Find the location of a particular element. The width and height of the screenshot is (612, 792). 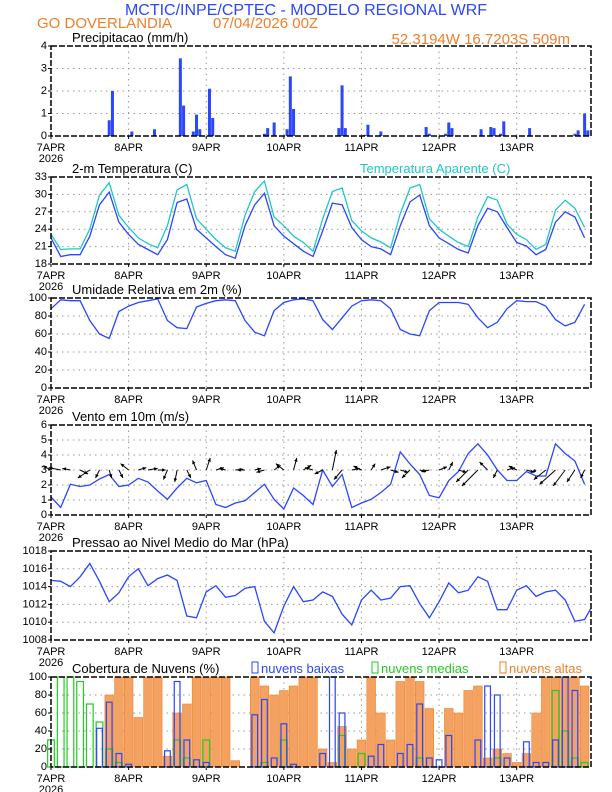

y-tick-label: 6 is located at coordinates (44, 425).